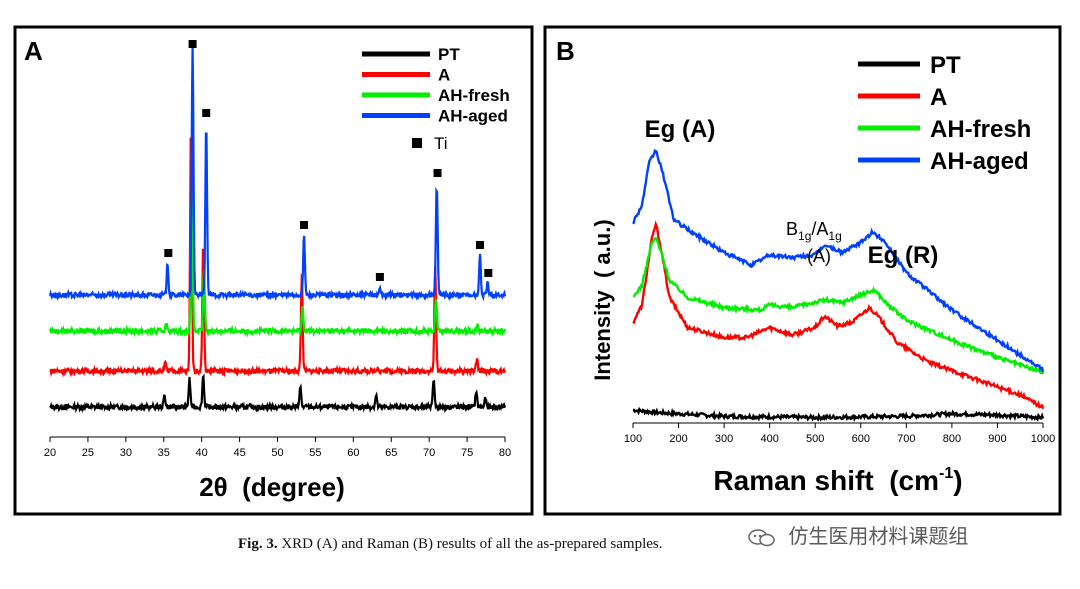  Describe the element at coordinates (391, 453) in the screenshot. I see `x-tick-label: 65` at that location.